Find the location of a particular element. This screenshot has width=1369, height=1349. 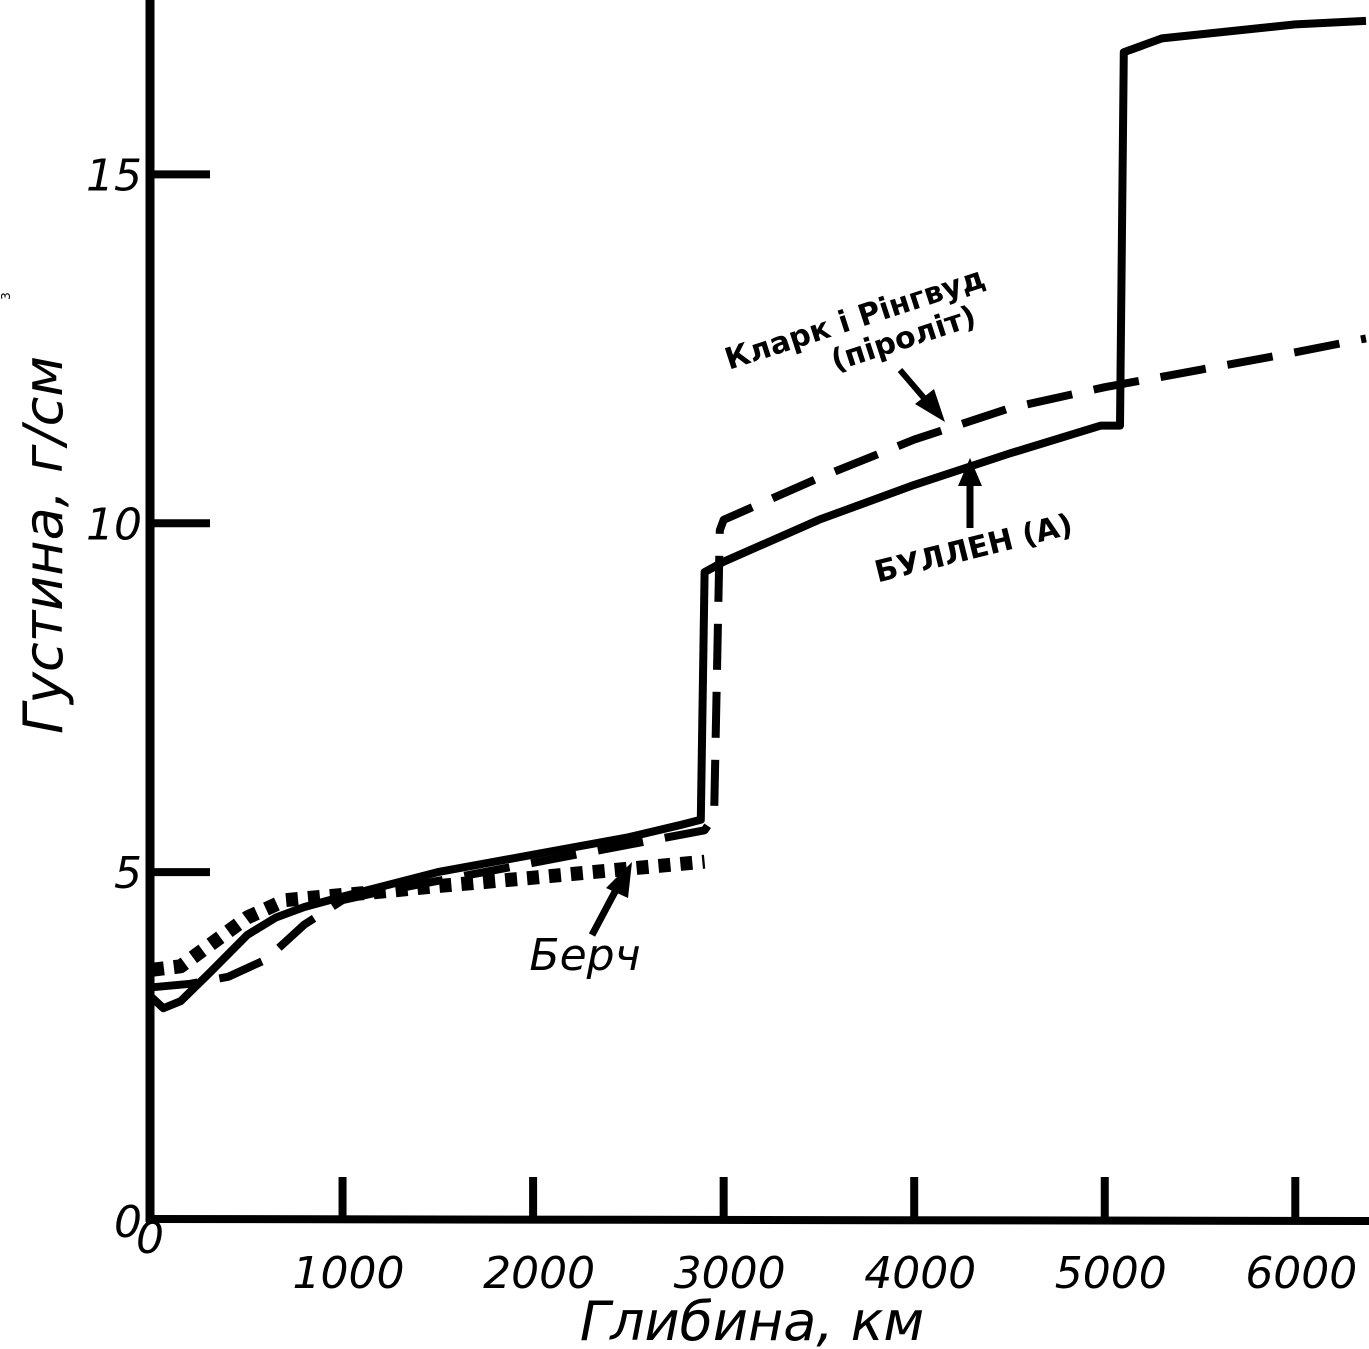

series-line-birch is located at coordinates (428, 915).